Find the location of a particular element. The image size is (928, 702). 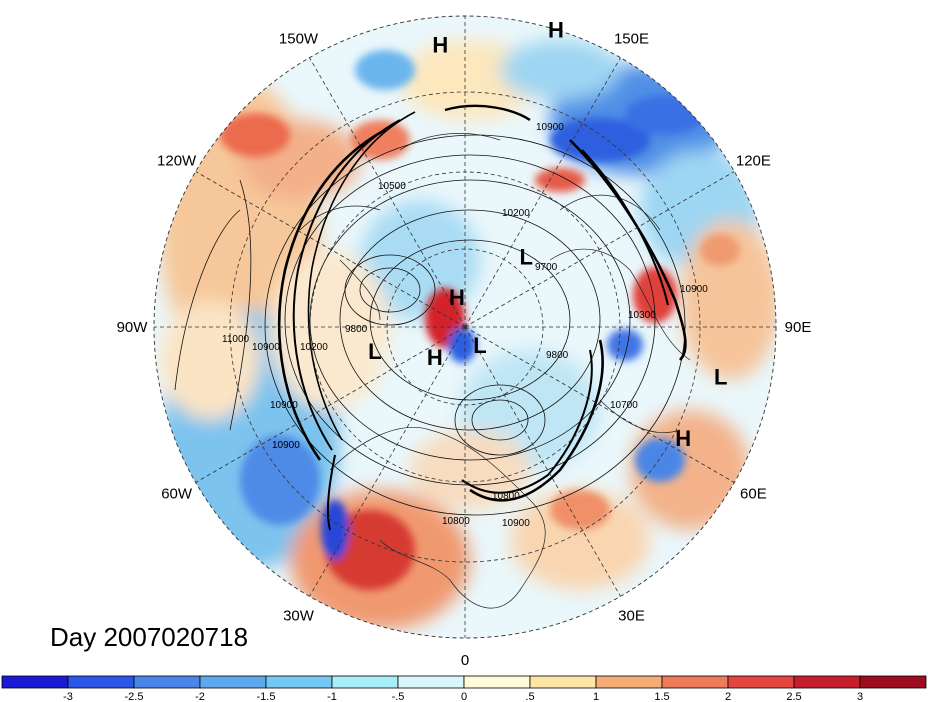

colorbar-tick-label: 1.5 is located at coordinates (661, 696).